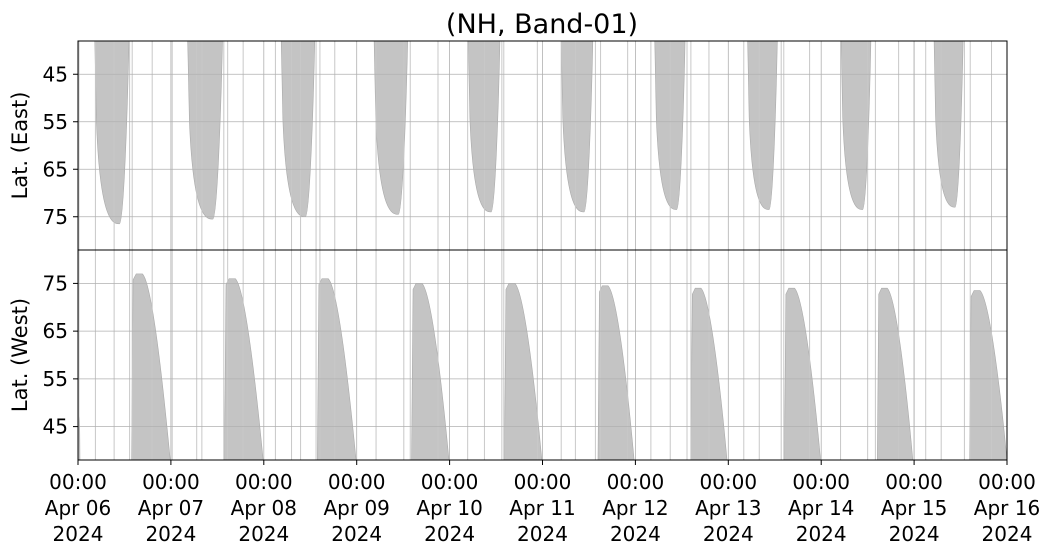 The height and width of the screenshot is (556, 1053). Describe the element at coordinates (55, 122) in the screenshot. I see `y-tick-label-east: 55` at that location.